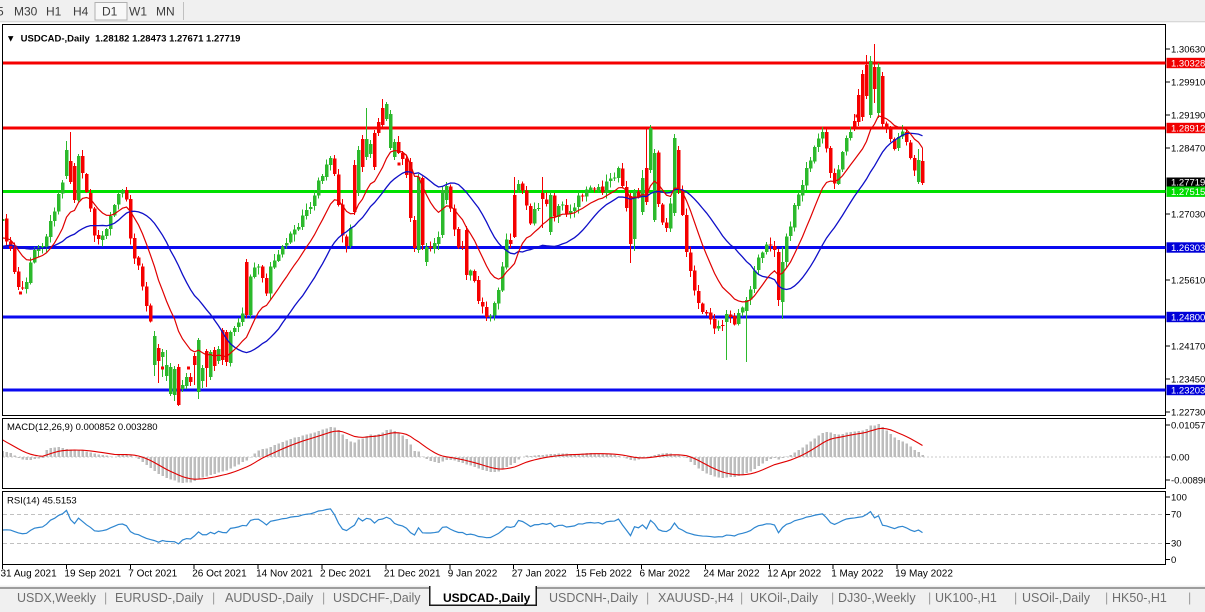 This screenshot has height=612, width=1205. What do you see at coordinates (1188, 182) in the screenshot?
I see `svg-text: 1.27719` at bounding box center [1188, 182].